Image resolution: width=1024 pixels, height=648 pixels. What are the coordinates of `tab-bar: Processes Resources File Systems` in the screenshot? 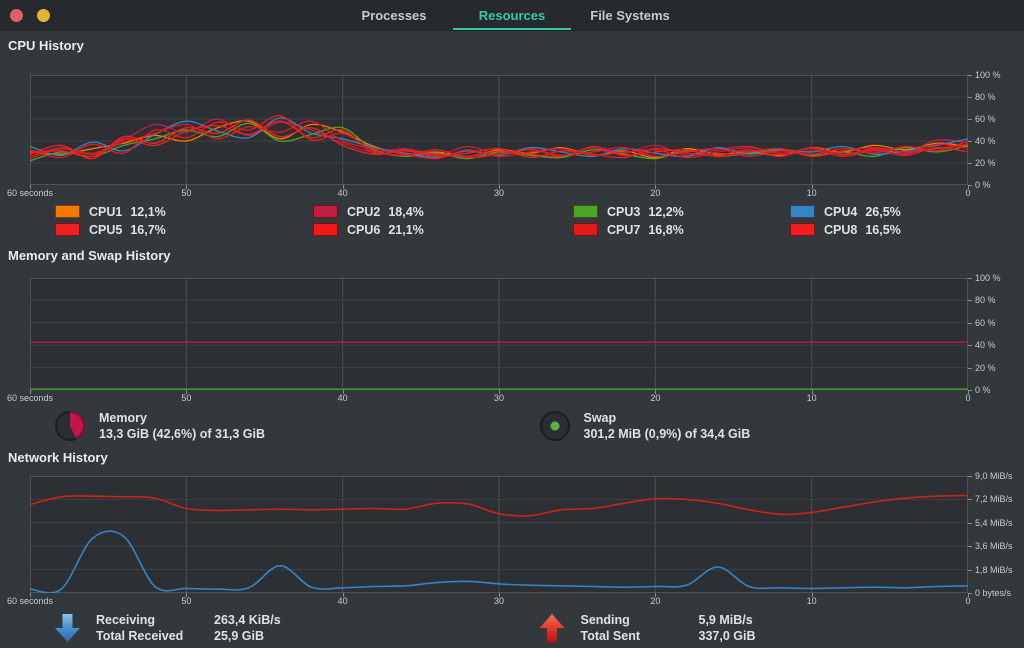 It's located at (512, 15).